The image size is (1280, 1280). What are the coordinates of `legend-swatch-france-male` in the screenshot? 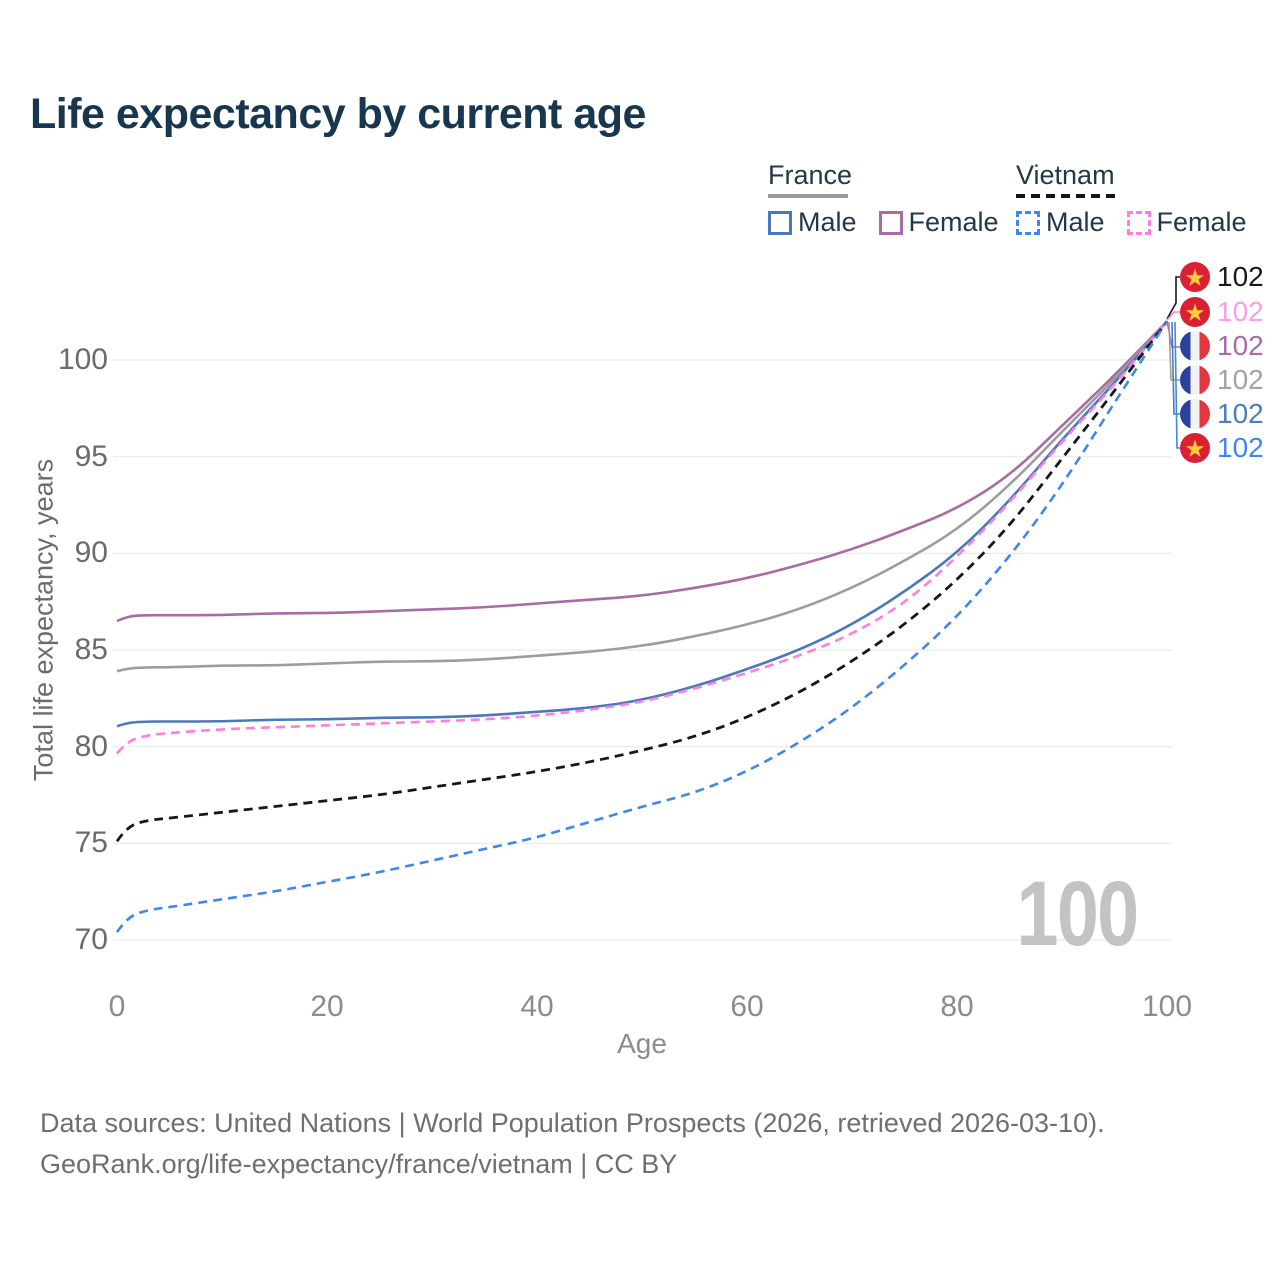 It's located at (780, 222).